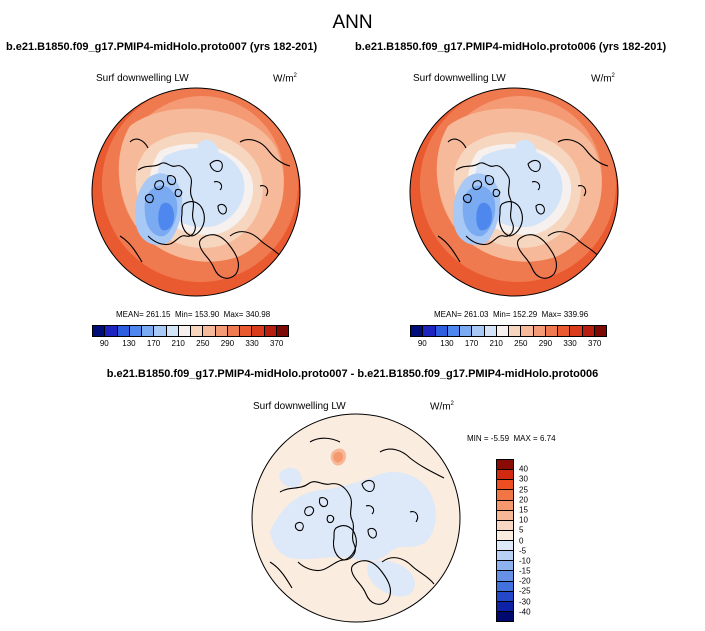  Describe the element at coordinates (525, 581) in the screenshot. I see `diff-colorbar-tick-label: -20` at that location.